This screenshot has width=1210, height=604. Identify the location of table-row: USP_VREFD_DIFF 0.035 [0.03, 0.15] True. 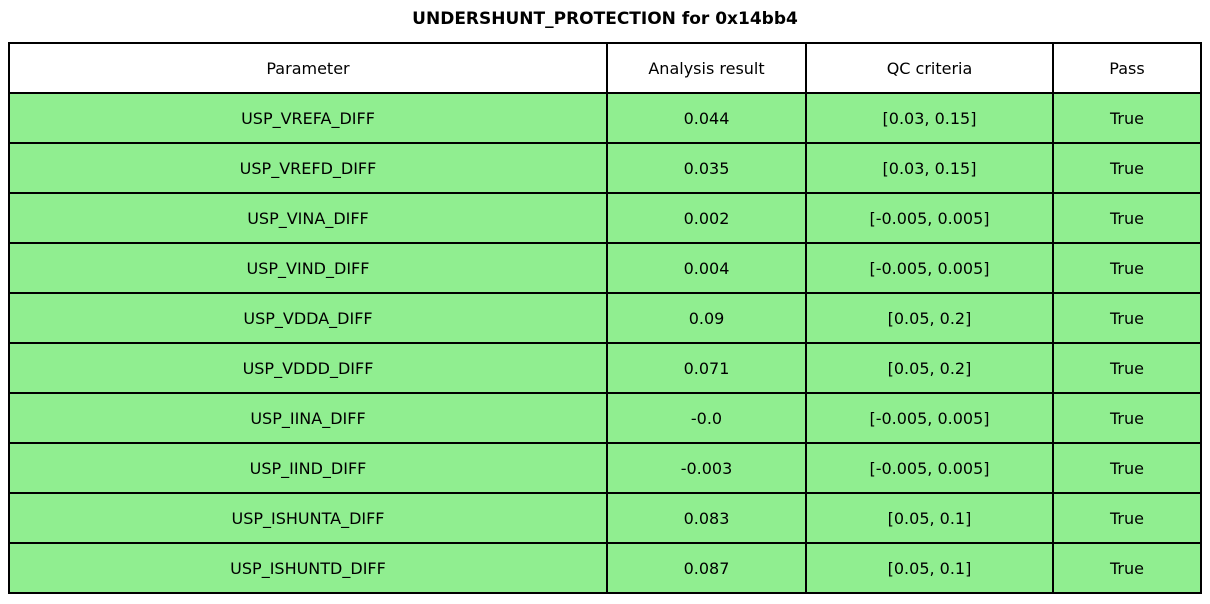
(605, 168).